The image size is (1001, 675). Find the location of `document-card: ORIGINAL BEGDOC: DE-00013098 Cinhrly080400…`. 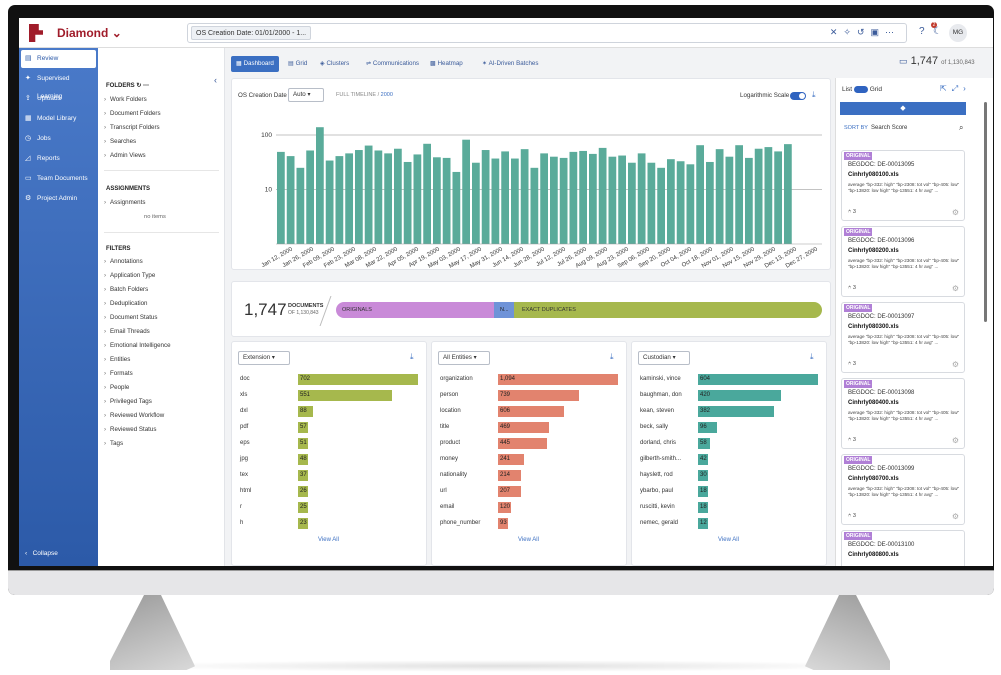

document-card: ORIGINAL BEGDOC: DE-00013098 Cinhrly080400… is located at coordinates (903, 413).